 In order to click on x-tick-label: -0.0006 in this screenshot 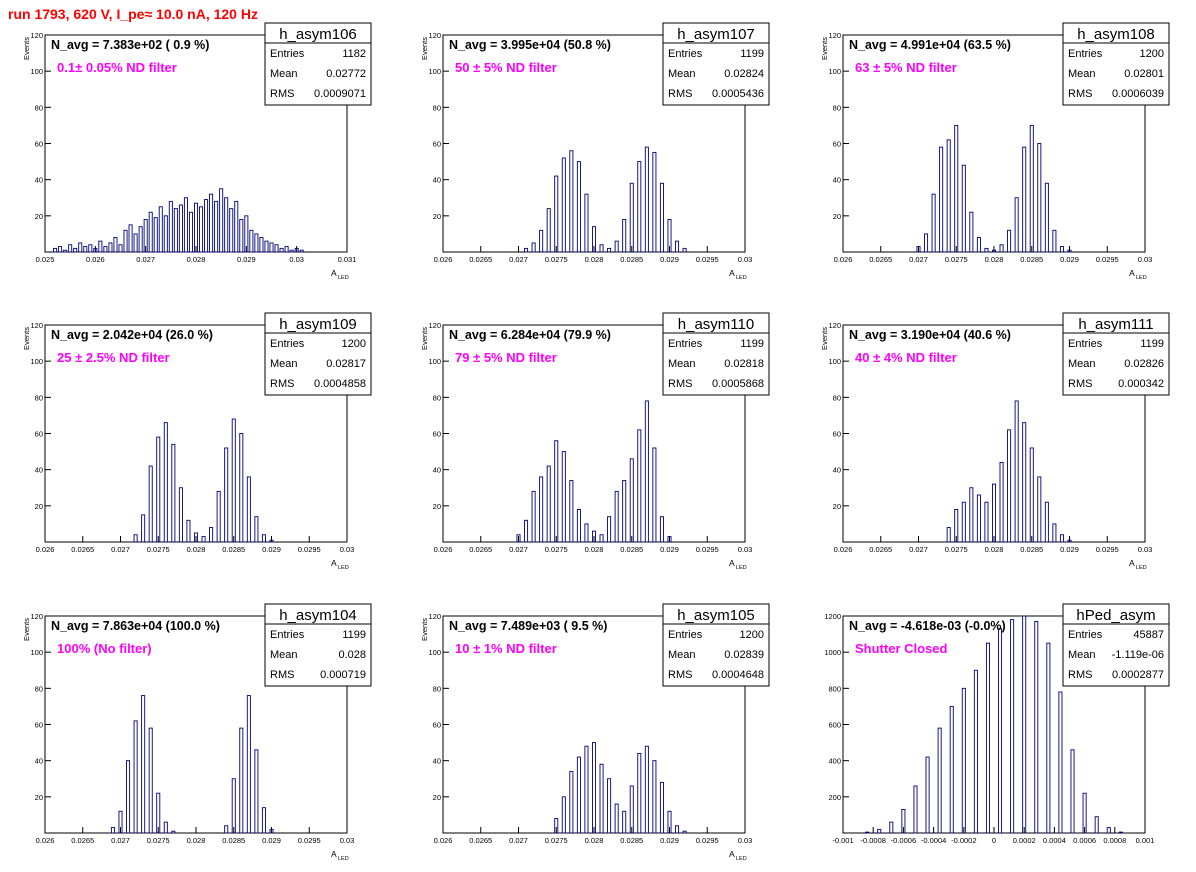, I will do `click(903, 840)`.